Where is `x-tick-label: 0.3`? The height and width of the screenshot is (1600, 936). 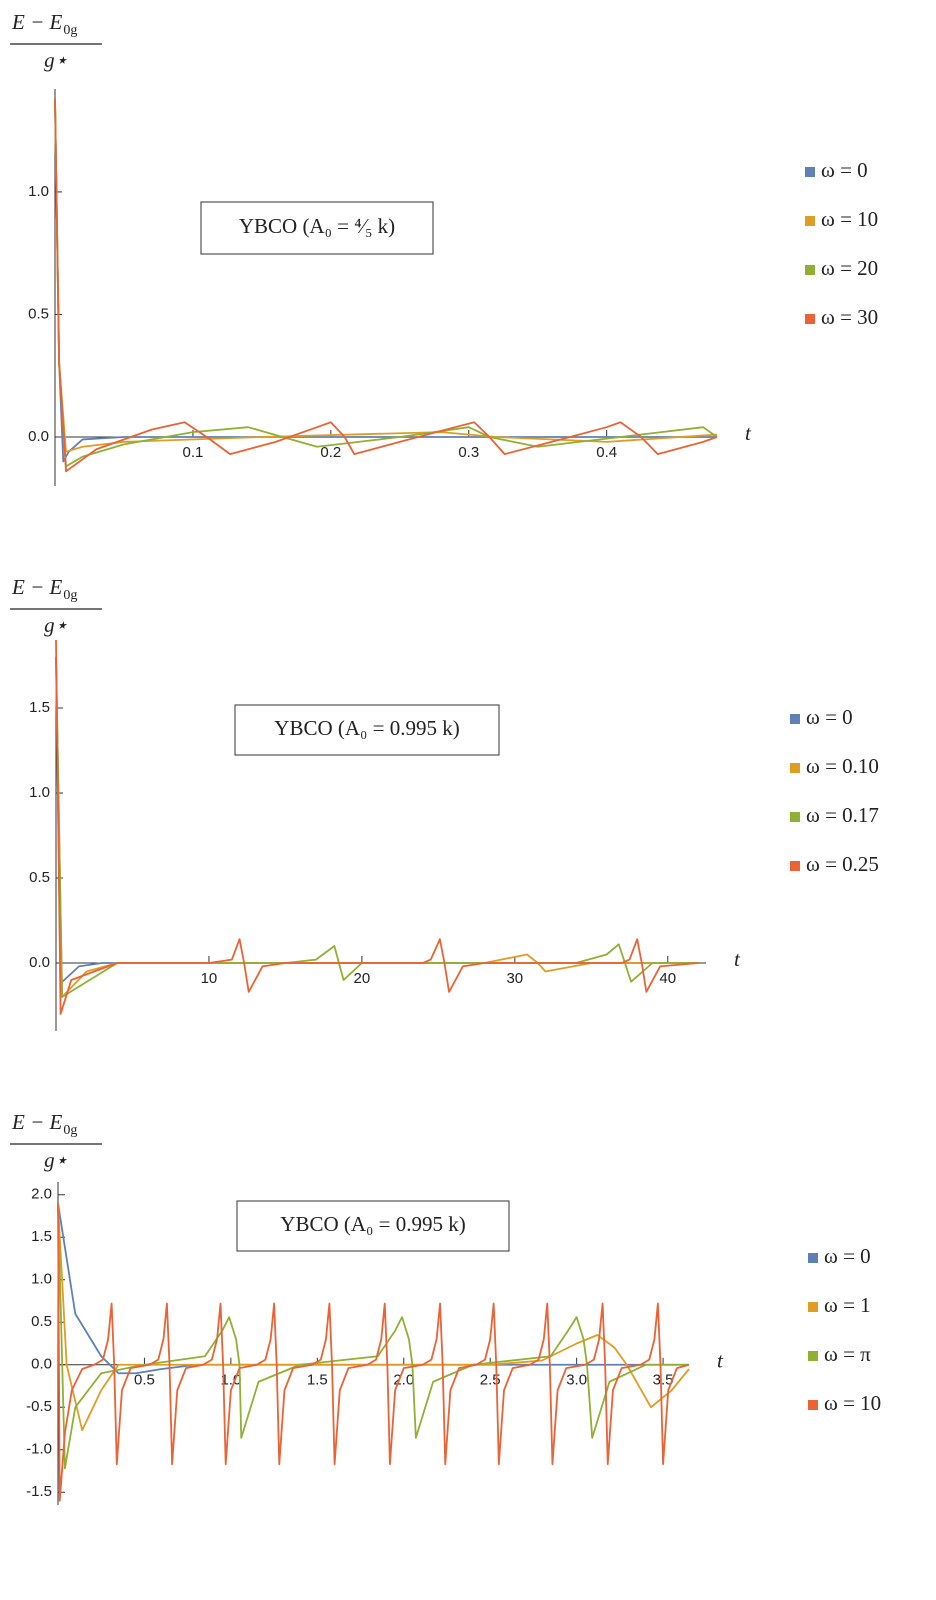 x-tick-label: 0.3 is located at coordinates (468, 452).